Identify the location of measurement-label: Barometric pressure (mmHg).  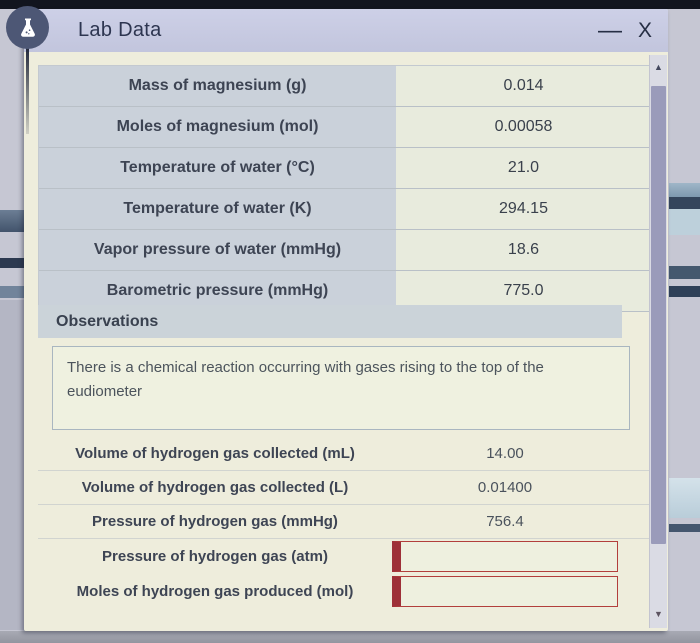
(217, 291).